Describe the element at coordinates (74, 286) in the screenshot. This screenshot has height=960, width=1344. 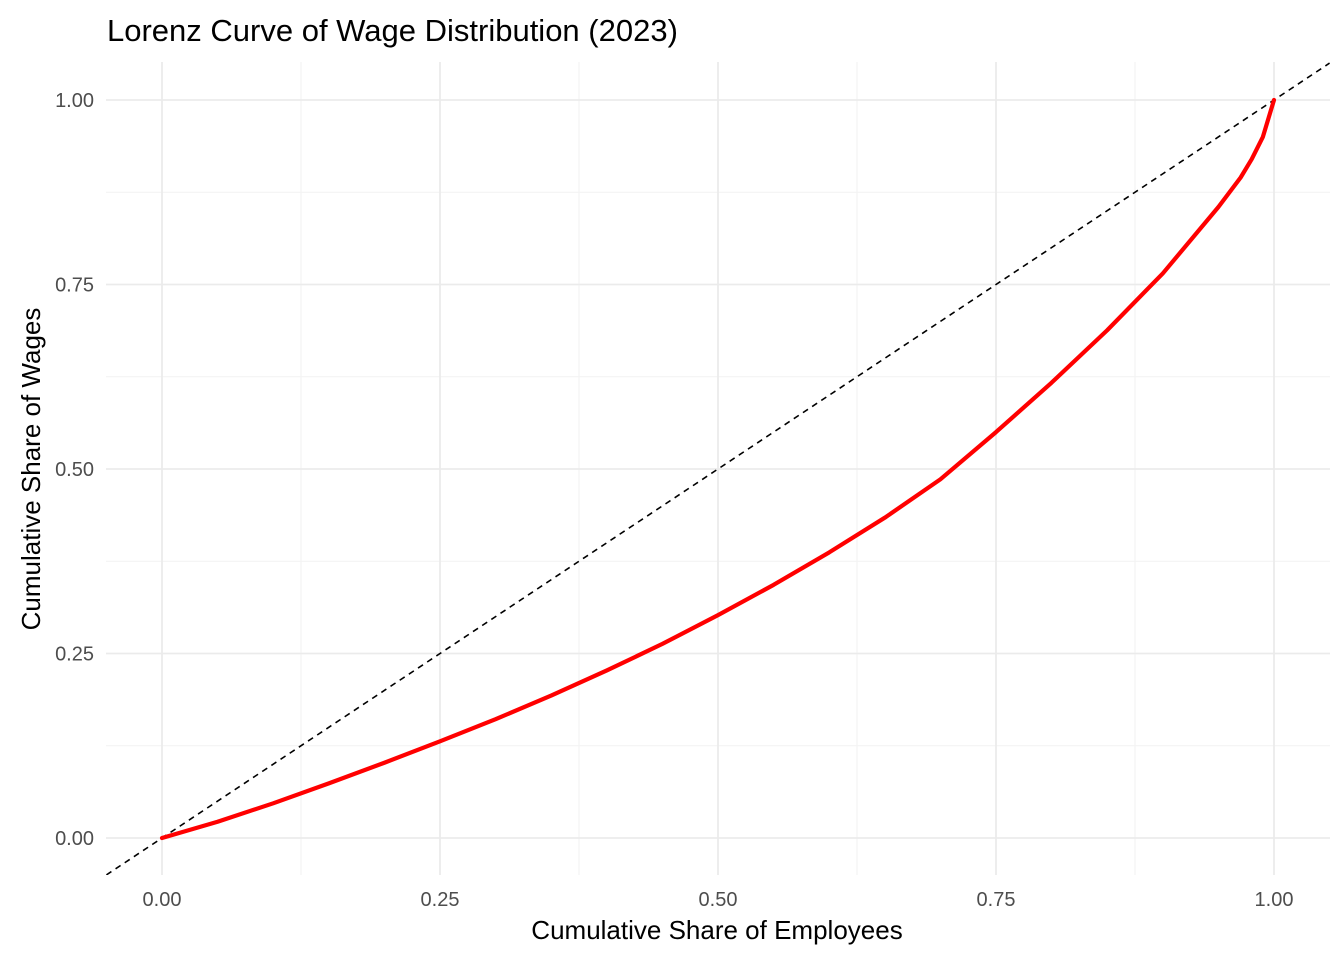
I see `y-tick-label: 0.75` at that location.